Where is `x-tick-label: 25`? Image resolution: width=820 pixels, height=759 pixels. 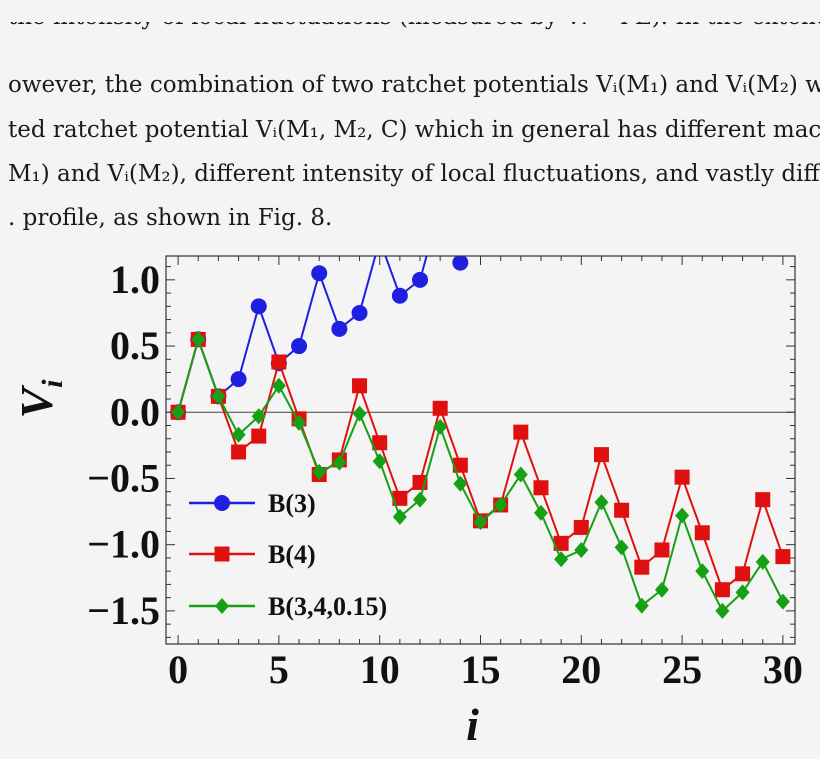
x-tick-label: 25 is located at coordinates (682, 669).